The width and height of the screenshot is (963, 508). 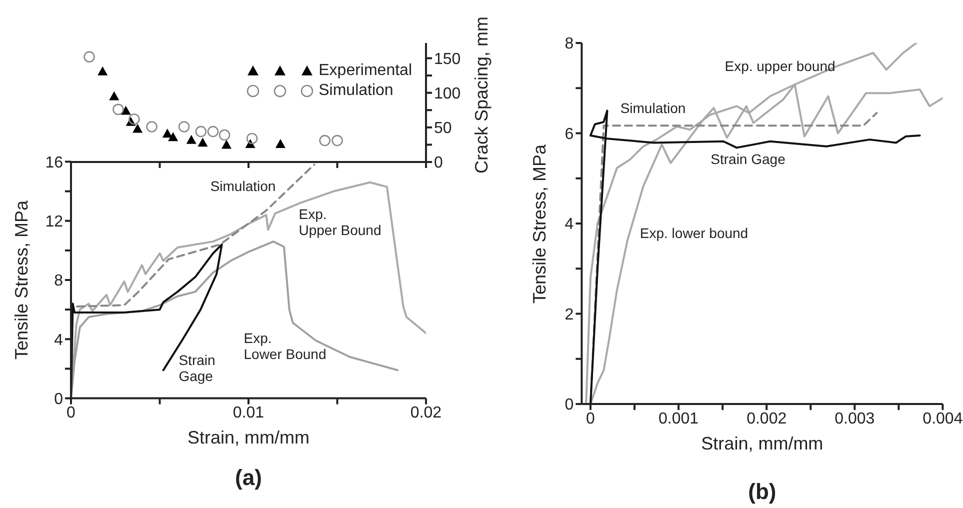 What do you see at coordinates (854, 419) in the screenshot?
I see `x-tick-label: 0.003` at bounding box center [854, 419].